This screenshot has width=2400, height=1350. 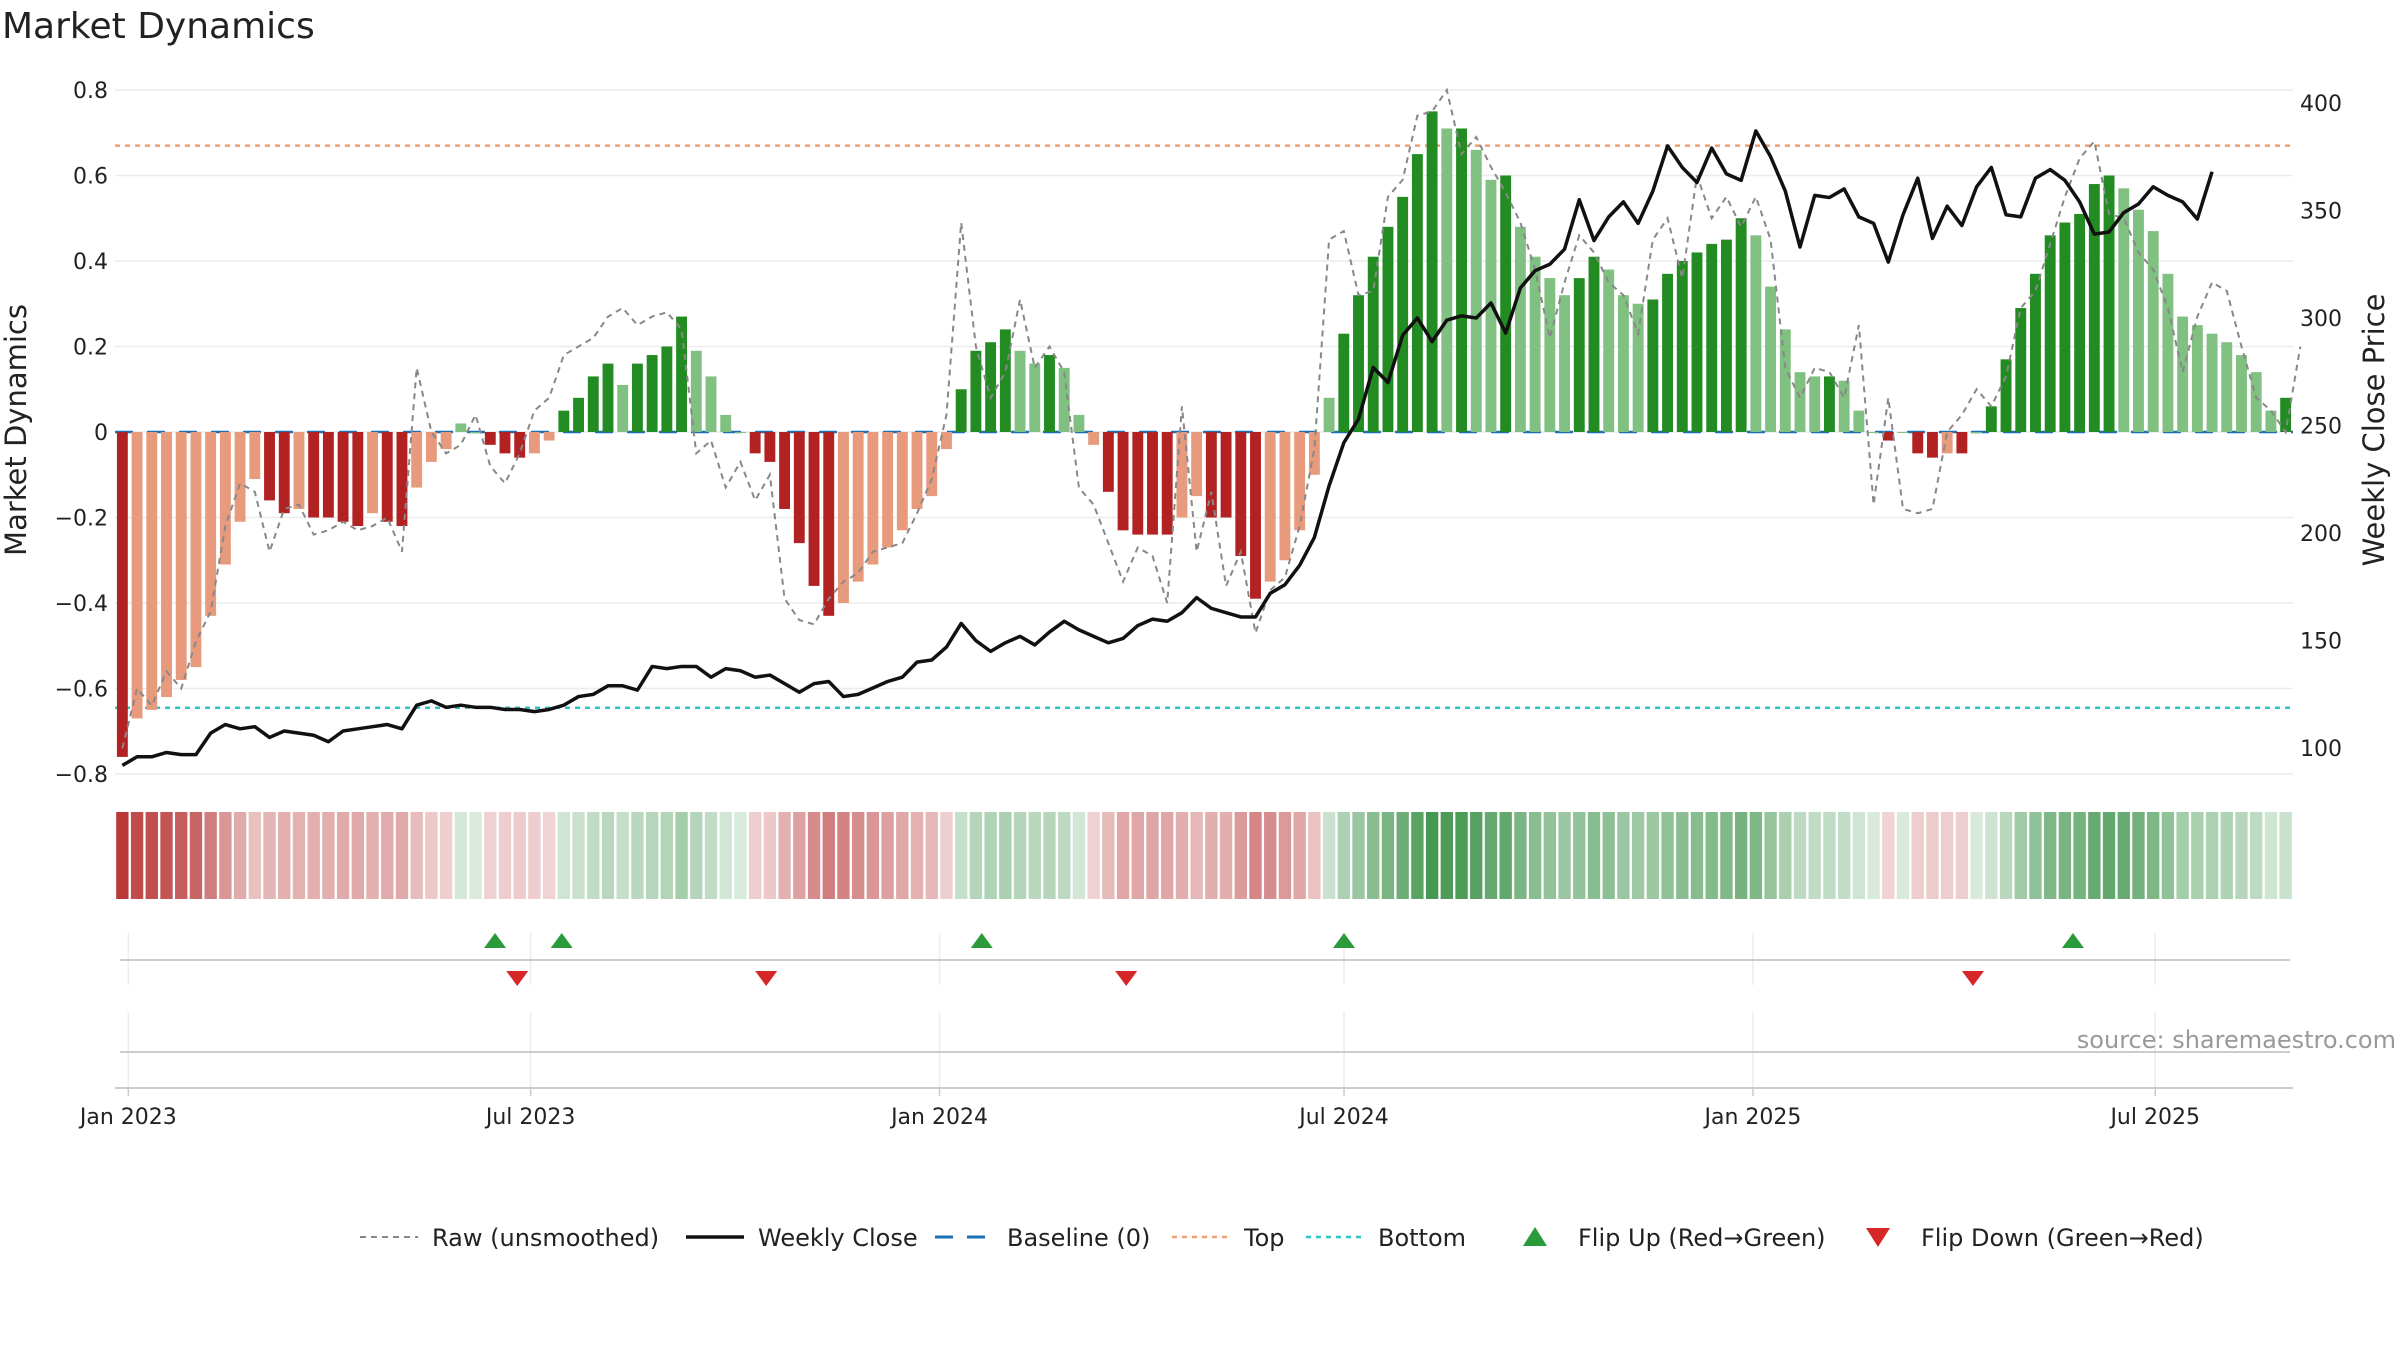 What do you see at coordinates (561, 940) in the screenshot?
I see `flip-up-marker` at bounding box center [561, 940].